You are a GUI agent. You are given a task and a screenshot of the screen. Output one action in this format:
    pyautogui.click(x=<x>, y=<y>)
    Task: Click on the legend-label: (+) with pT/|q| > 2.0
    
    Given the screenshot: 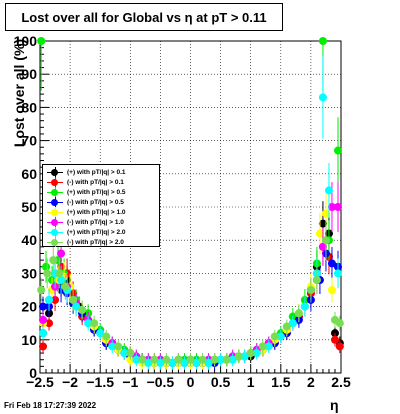 What is the action you would take?
    pyautogui.click(x=96, y=232)
    